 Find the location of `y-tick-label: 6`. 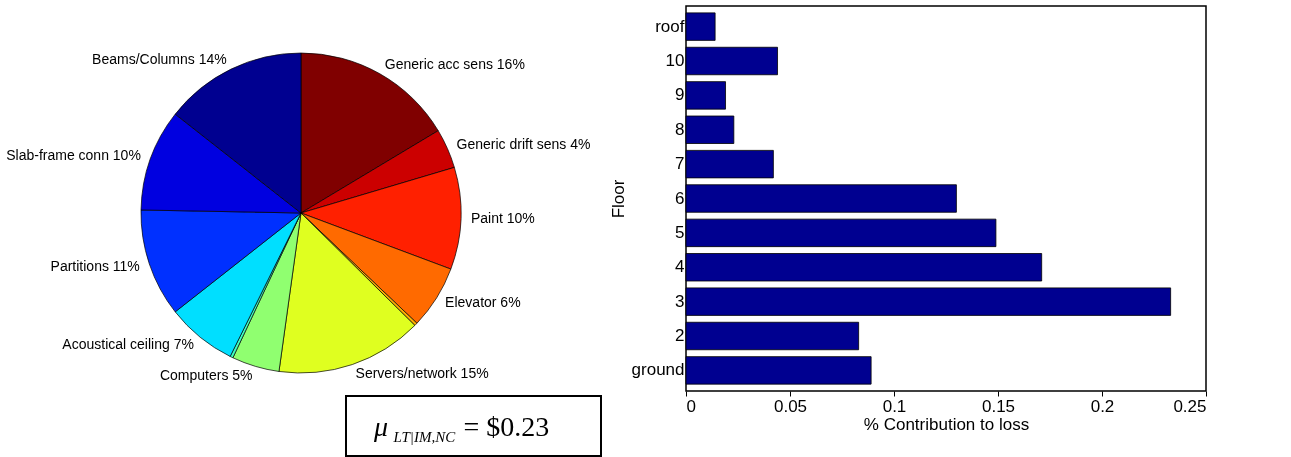

y-tick-label: 6 is located at coordinates (680, 198).